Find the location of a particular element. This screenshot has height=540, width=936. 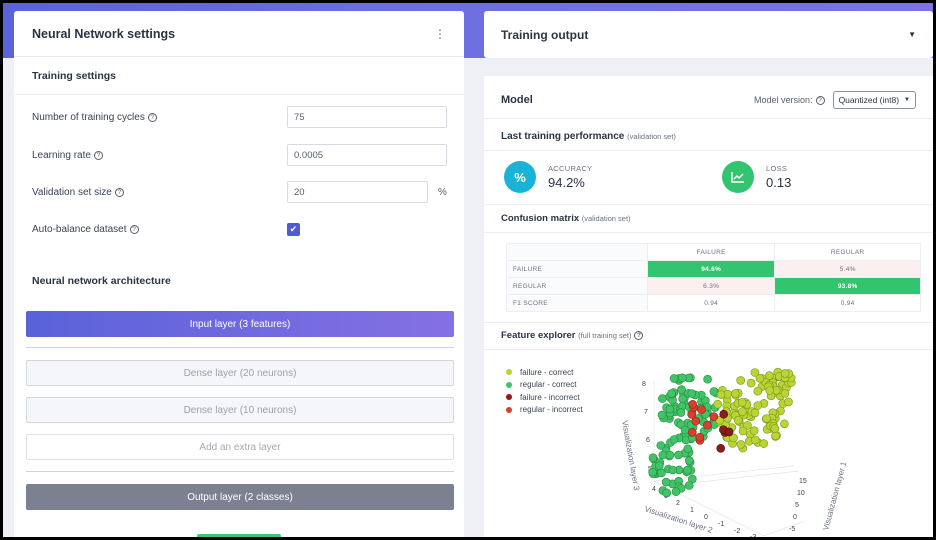

loss-value: 0.13 is located at coordinates (779, 182).